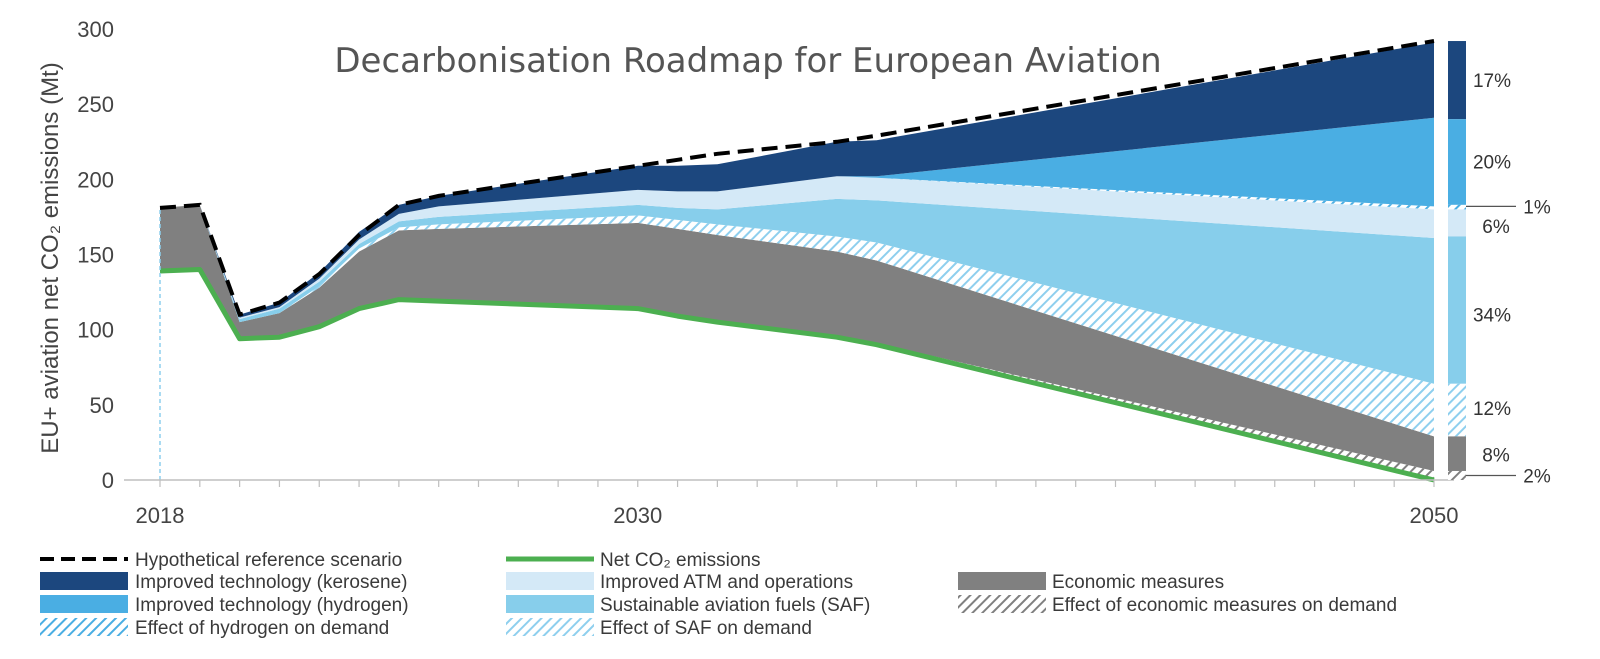 Image resolution: width=1600 pixels, height=659 pixels. Describe the element at coordinates (1457, 223) in the screenshot. I see `share-segment-atm` at that location.